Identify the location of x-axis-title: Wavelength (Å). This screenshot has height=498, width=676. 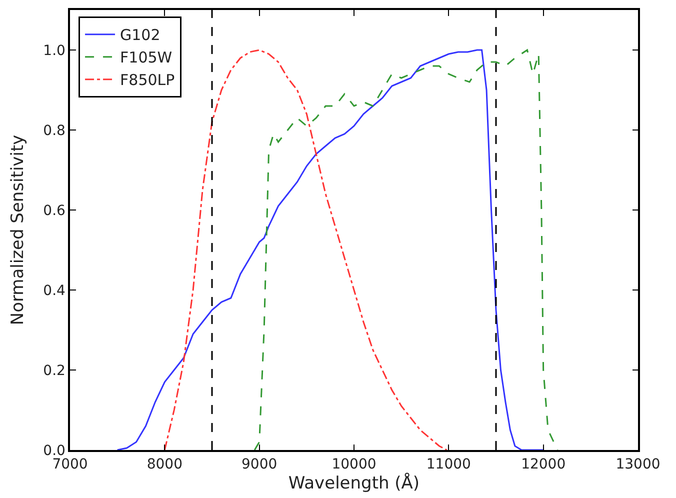
(354, 483).